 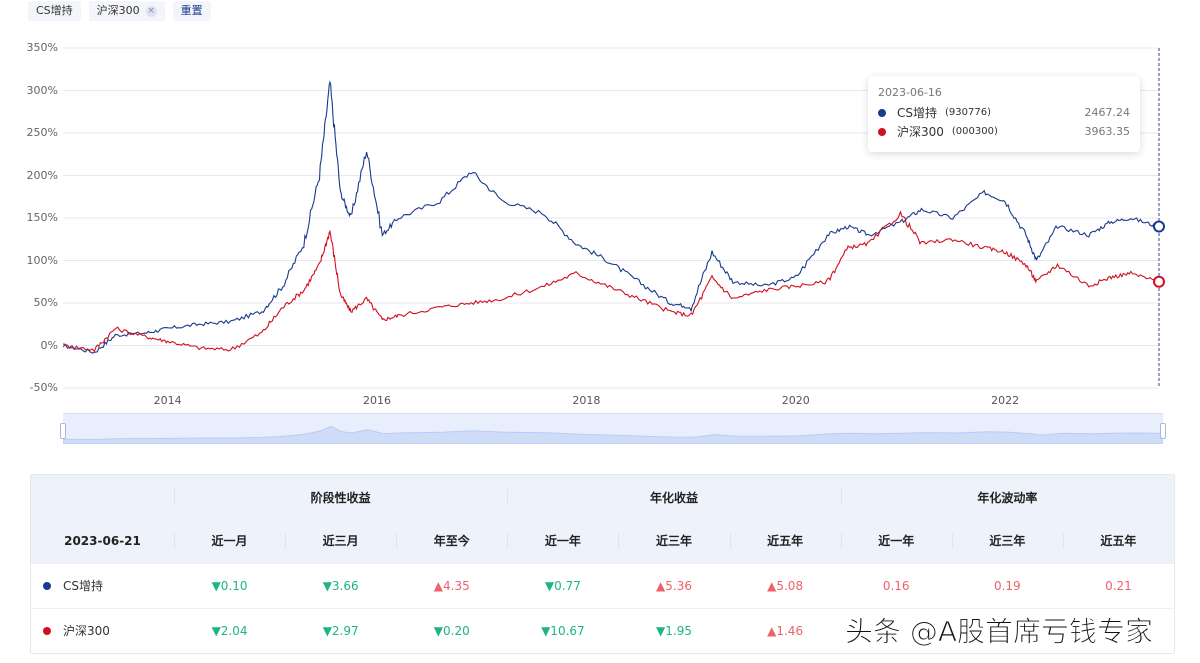 What do you see at coordinates (1005, 400) in the screenshot?
I see `x-tick-label: 2022` at bounding box center [1005, 400].